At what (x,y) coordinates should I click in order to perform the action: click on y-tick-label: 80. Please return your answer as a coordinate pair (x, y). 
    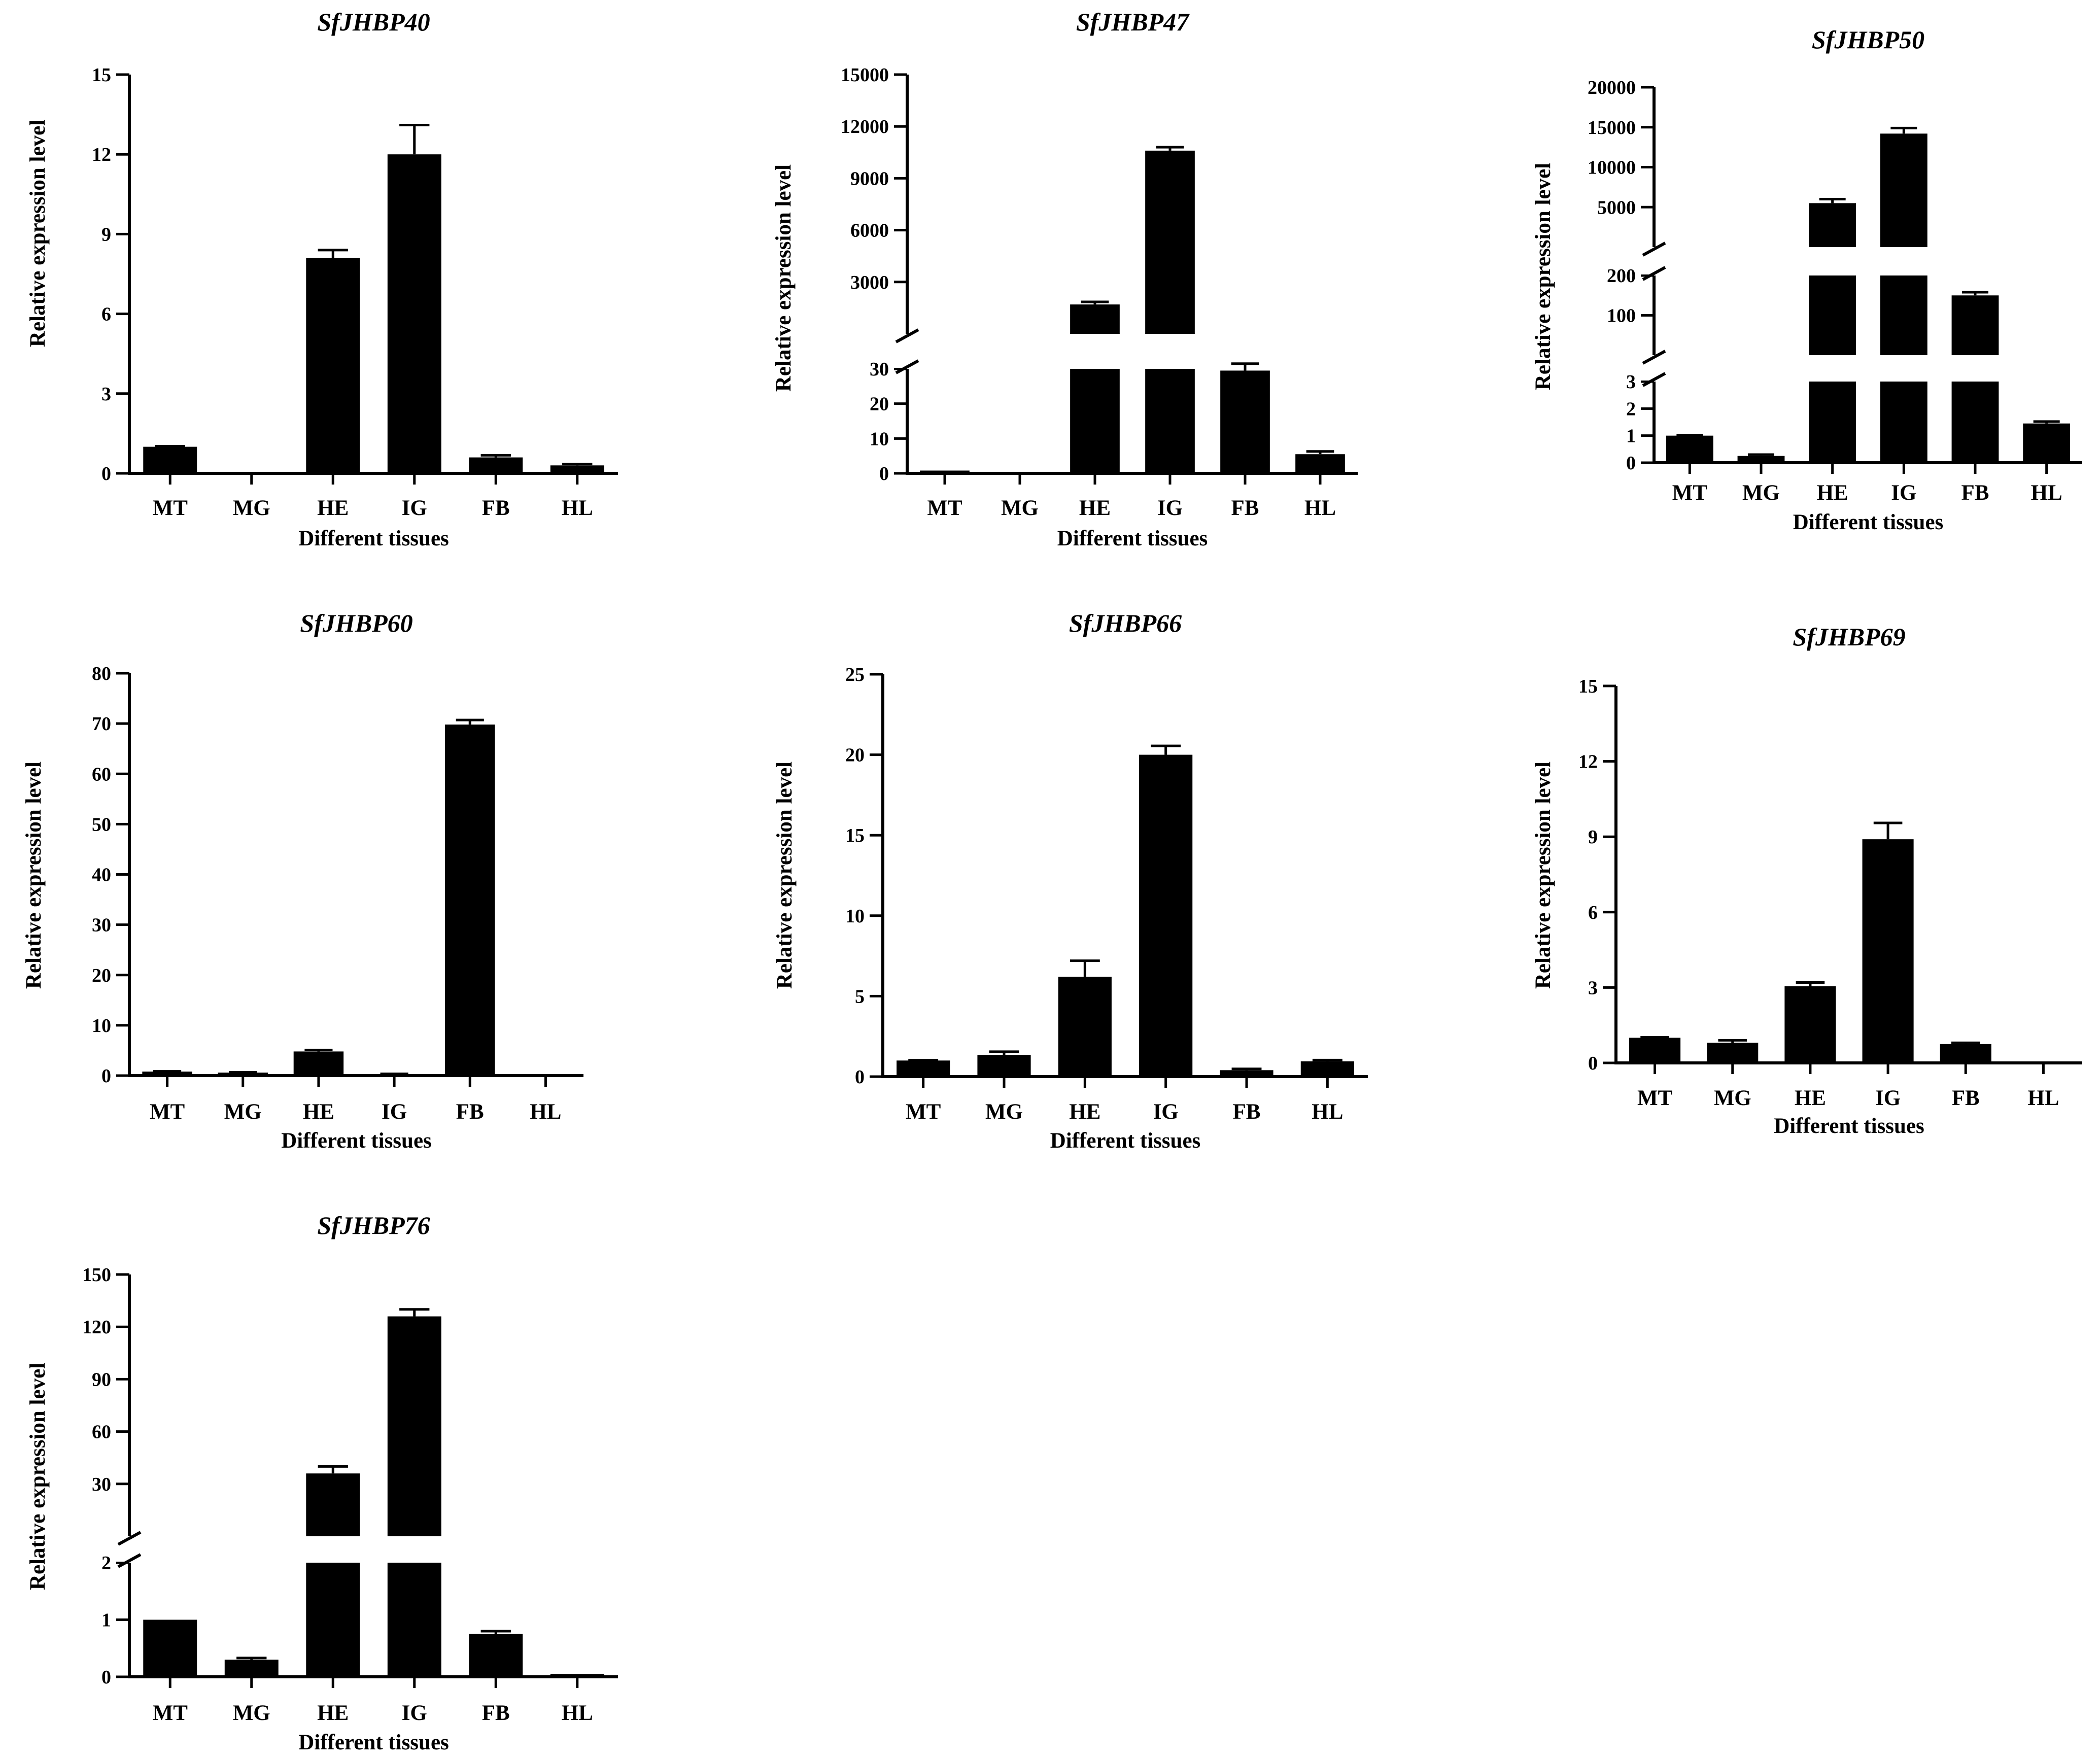
    Looking at the image, I should click on (101, 673).